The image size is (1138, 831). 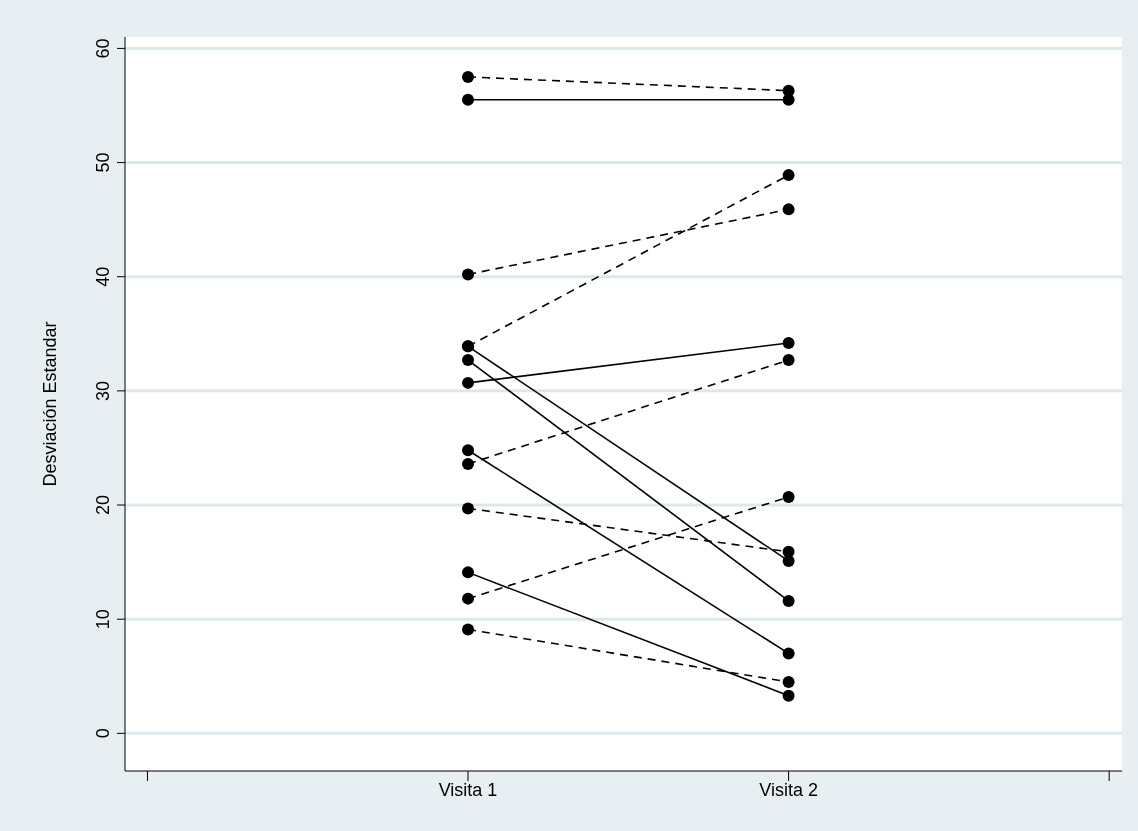 What do you see at coordinates (103, 733) in the screenshot?
I see `y-tick-label: 0` at bounding box center [103, 733].